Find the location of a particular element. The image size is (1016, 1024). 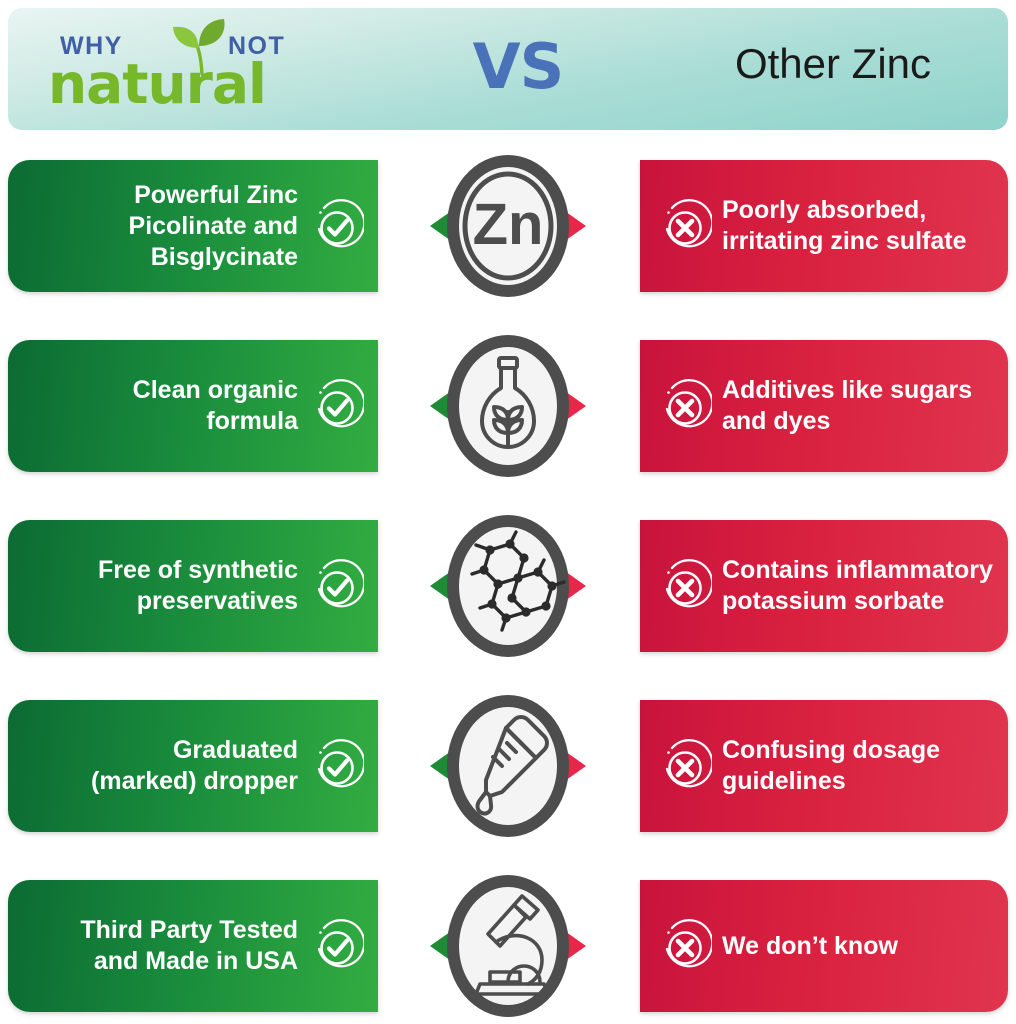

zn-symbol-text: Zn is located at coordinates (508, 224).